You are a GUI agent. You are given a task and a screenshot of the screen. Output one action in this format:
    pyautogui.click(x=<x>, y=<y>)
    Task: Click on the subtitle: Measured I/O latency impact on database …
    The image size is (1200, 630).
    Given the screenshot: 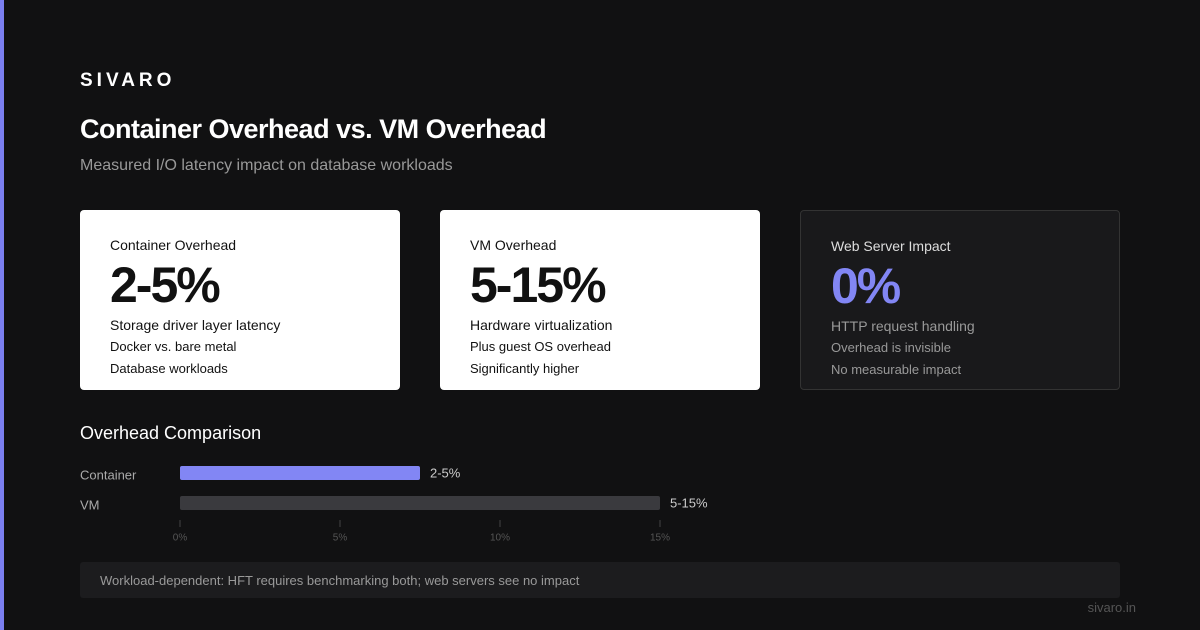 What is the action you would take?
    pyautogui.click(x=266, y=165)
    